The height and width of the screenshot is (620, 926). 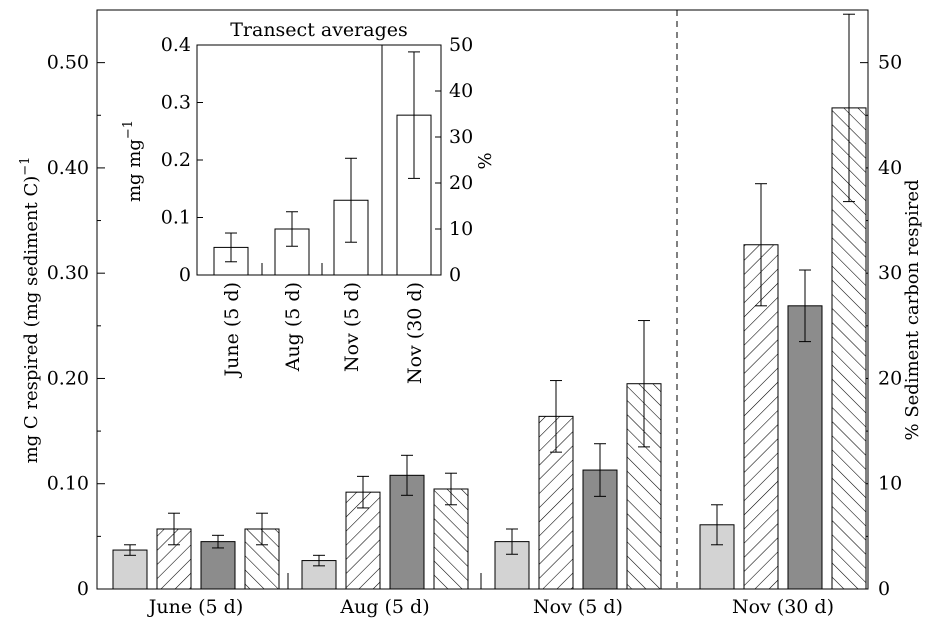 What do you see at coordinates (461, 45) in the screenshot?
I see `inset-y2-tick-label: 50` at bounding box center [461, 45].